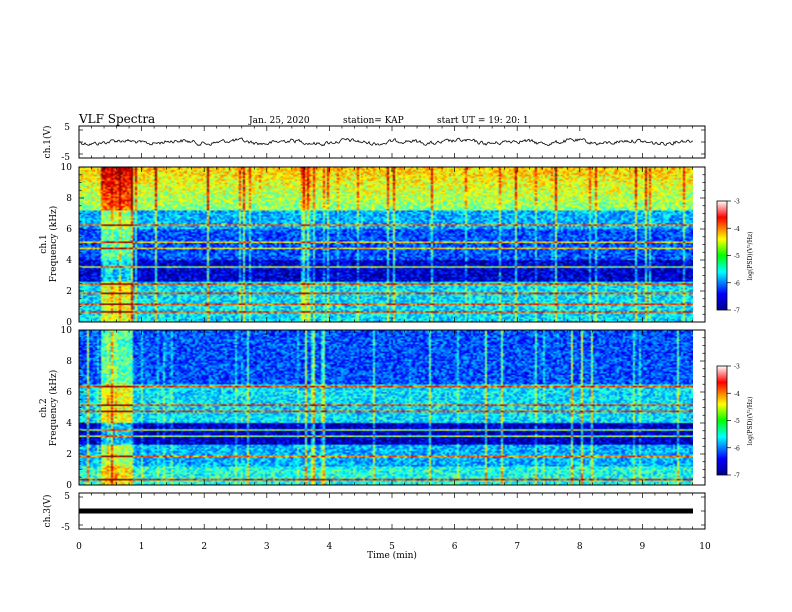  I want to click on x-tick-label: 8, so click(580, 547).